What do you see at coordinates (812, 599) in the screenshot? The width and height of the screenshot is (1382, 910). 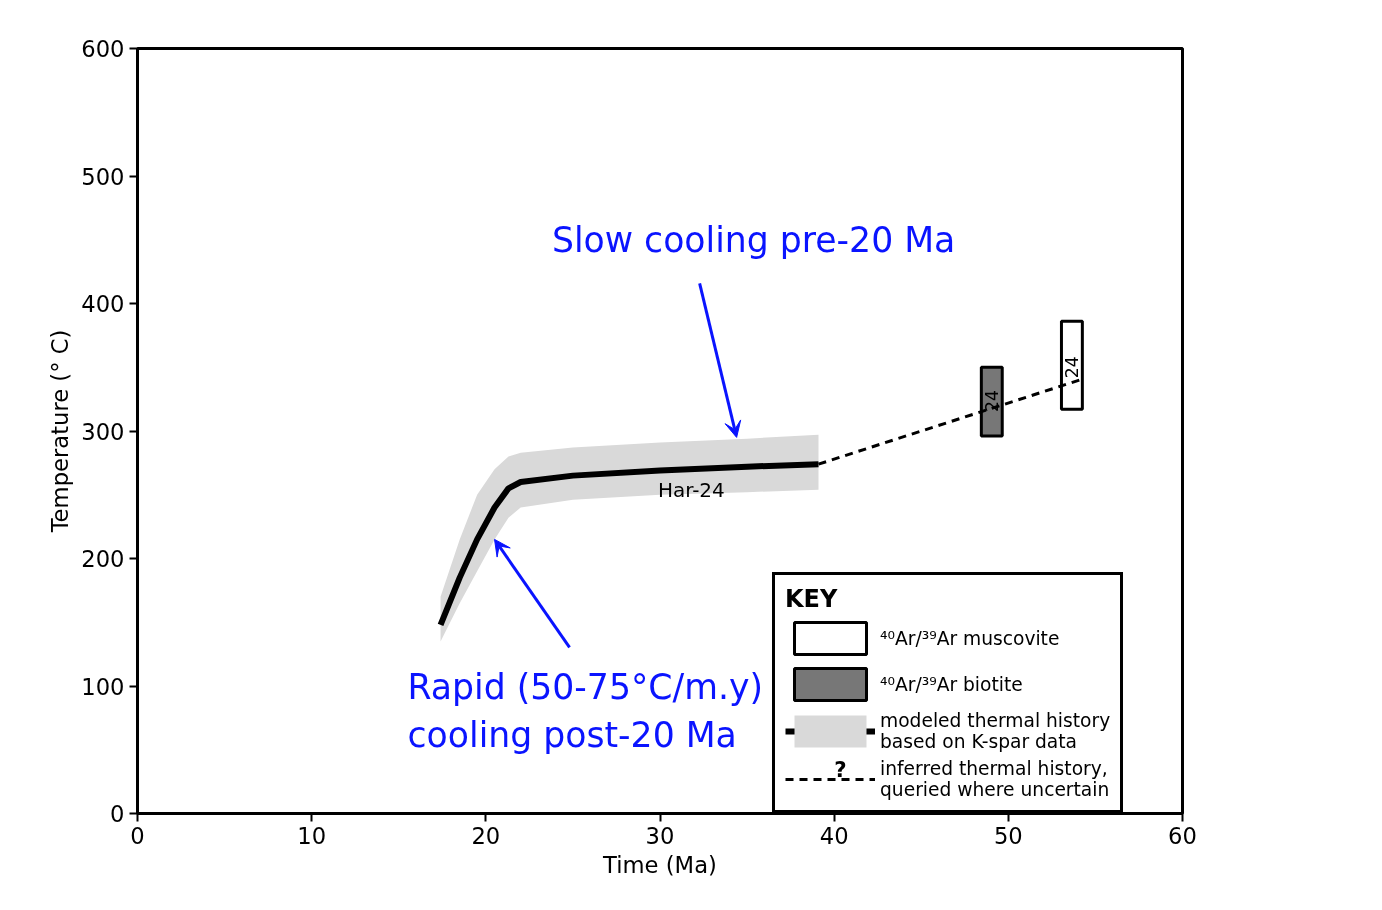 I see `legend-title: KEY` at bounding box center [812, 599].